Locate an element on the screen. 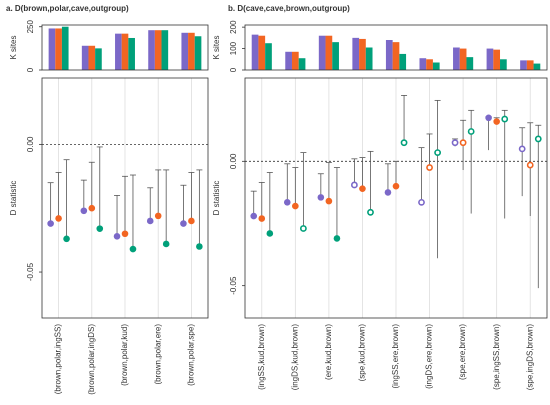  x-tick-label: (brown,polar,ingSS) is located at coordinates (58, 359).